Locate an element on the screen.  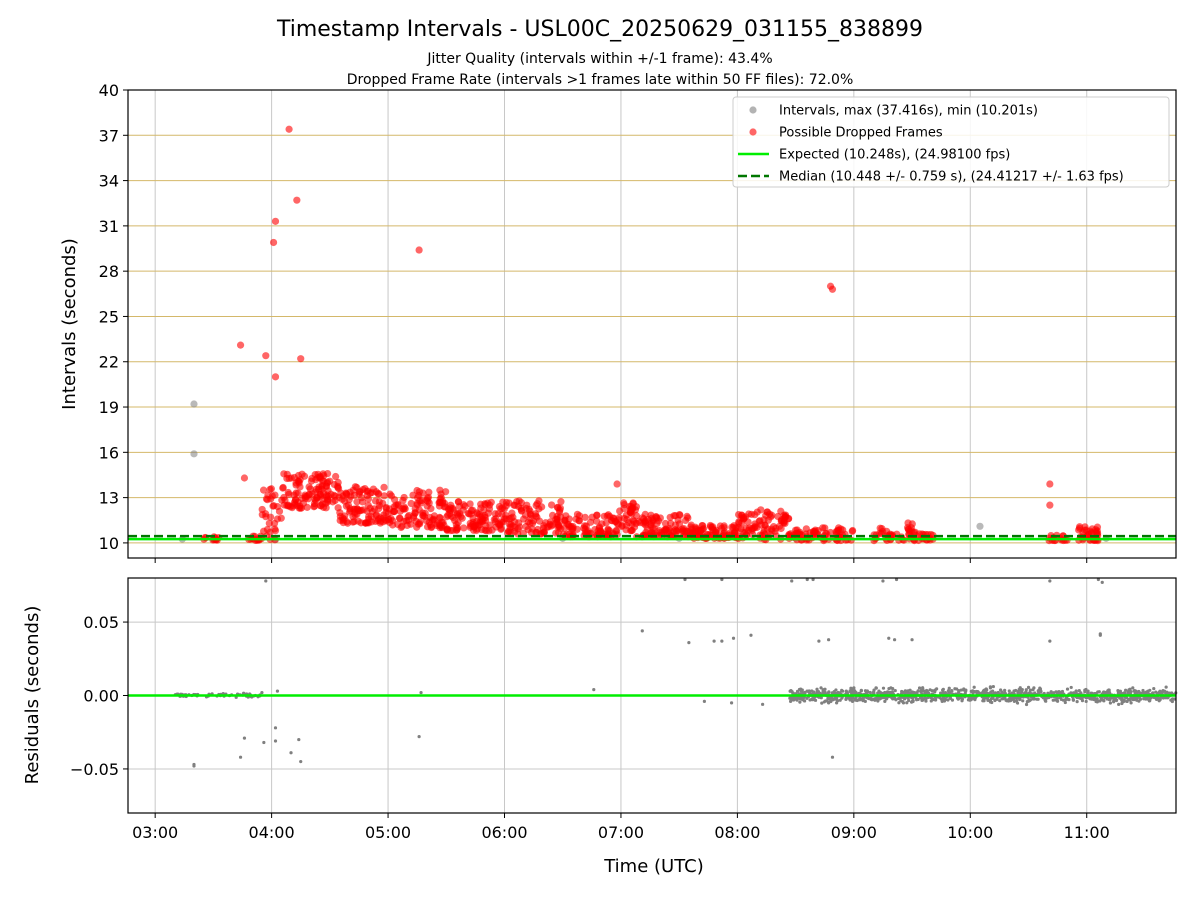
top-y-tick-label: 28 is located at coordinates (109, 271).